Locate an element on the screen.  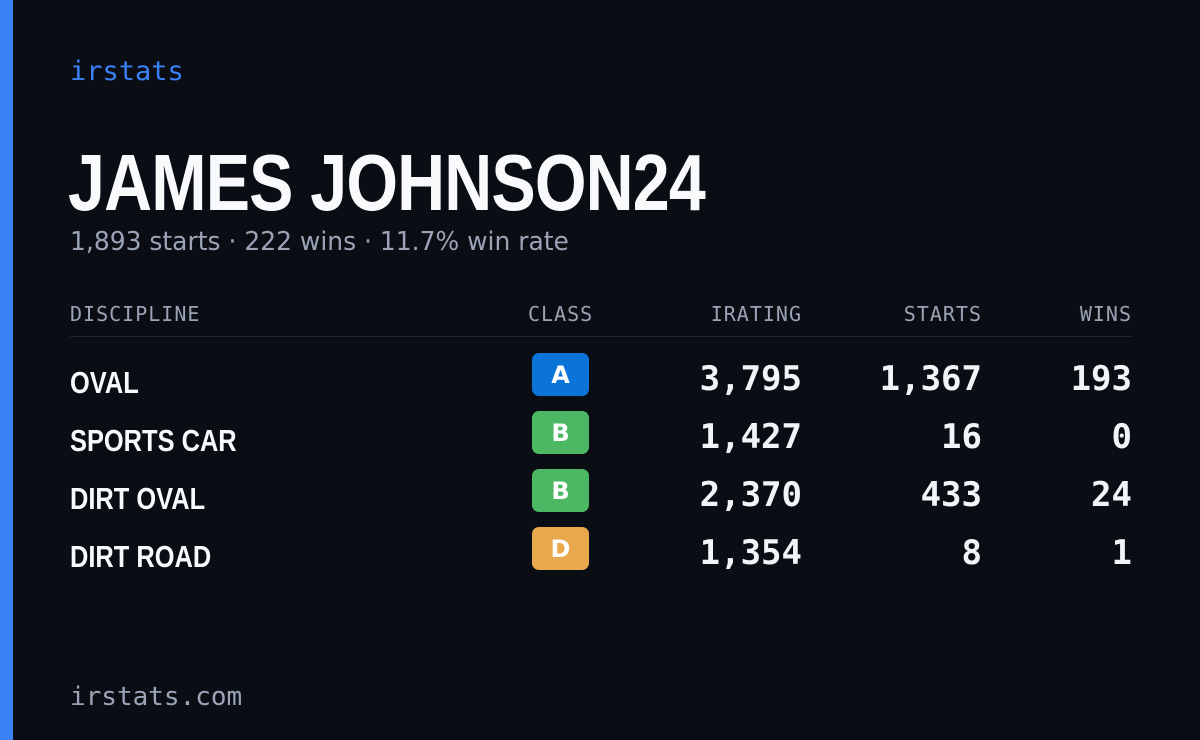
wins-value: 24 is located at coordinates (1111, 495).